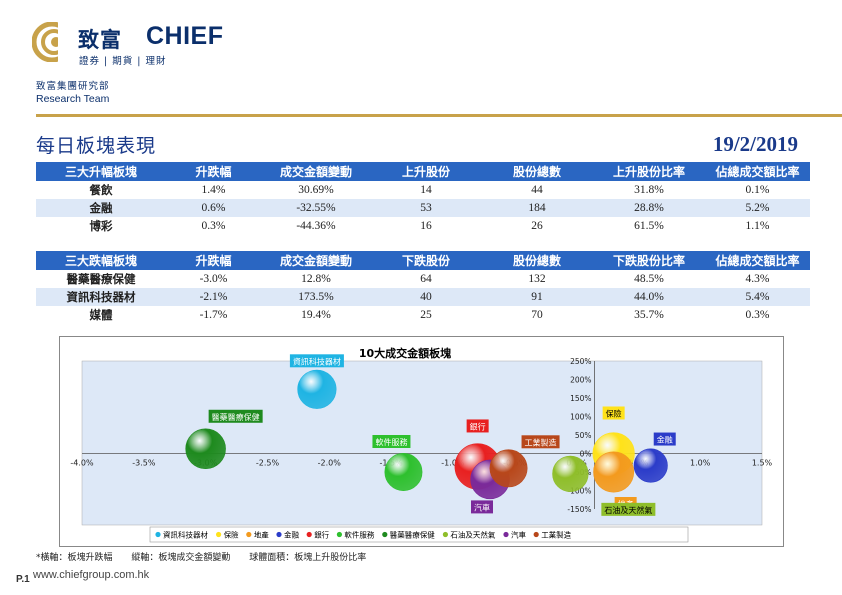 This screenshot has width=842, height=595. I want to click on table-row: 金融 0.6% -32.55% 53 184 28.8% 5.2%, so click(423, 208).